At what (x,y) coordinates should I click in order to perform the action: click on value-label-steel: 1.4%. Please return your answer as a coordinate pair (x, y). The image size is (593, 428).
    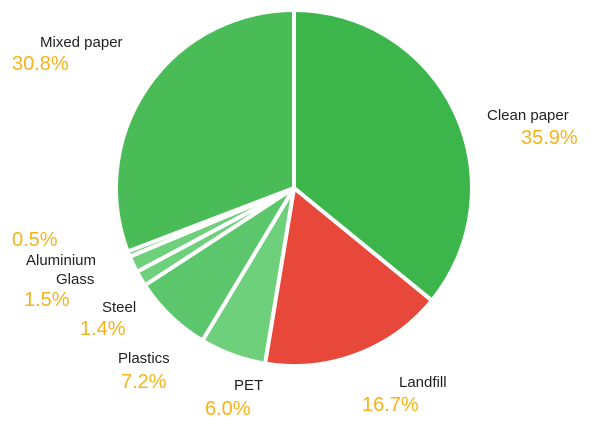
    Looking at the image, I should click on (103, 329).